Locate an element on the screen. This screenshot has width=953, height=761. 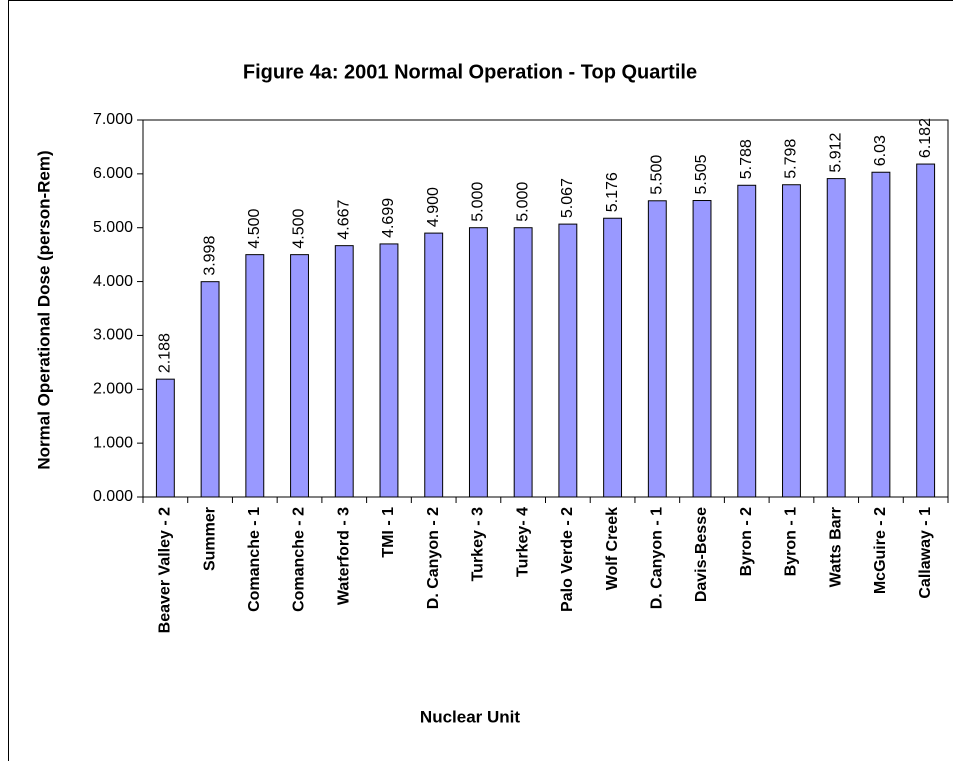
x-tick-label: Comanche - 1 is located at coordinates (254, 559).